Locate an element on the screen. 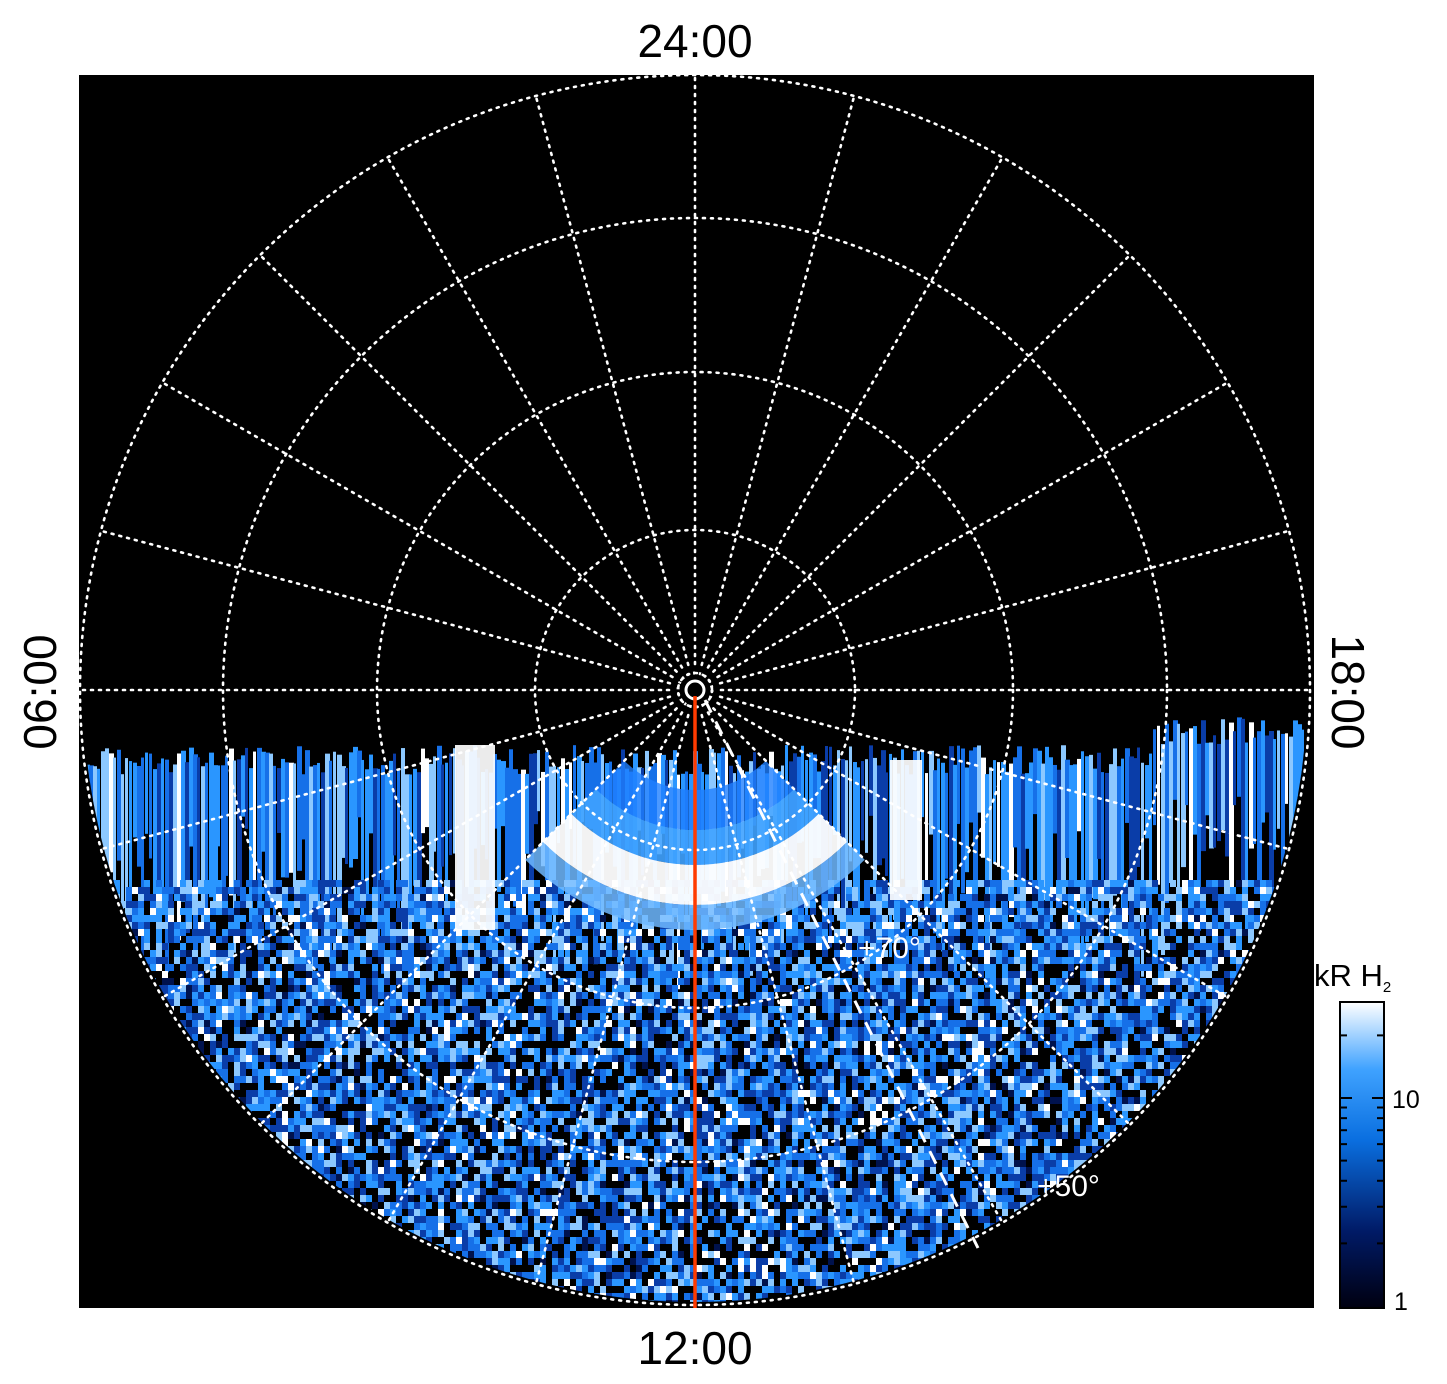  time-label-top: 24:00 is located at coordinates (694, 41).